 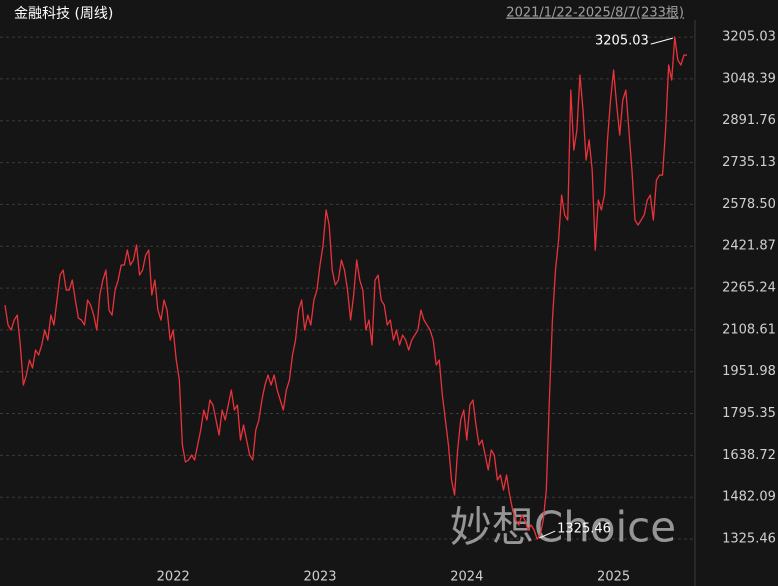 I want to click on y-tick-label: 1482.09, so click(x=749, y=497).